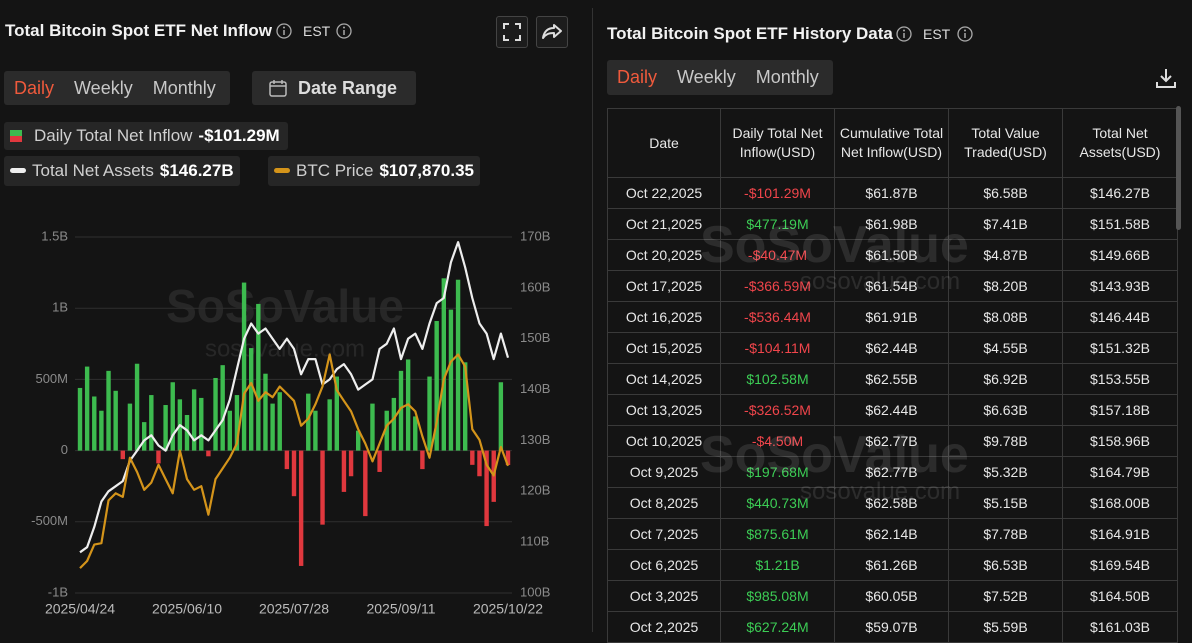 The height and width of the screenshot is (643, 1192). Describe the element at coordinates (374, 171) in the screenshot. I see `legend-item: BTC Price $107,870.35` at that location.